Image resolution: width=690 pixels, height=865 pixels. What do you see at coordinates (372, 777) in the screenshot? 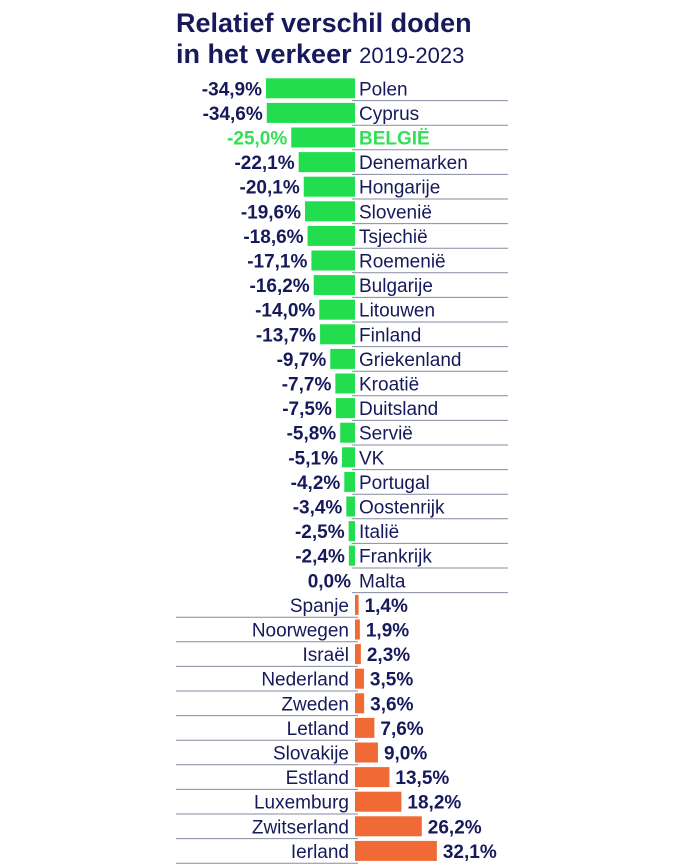
I see `bar-estland` at bounding box center [372, 777].